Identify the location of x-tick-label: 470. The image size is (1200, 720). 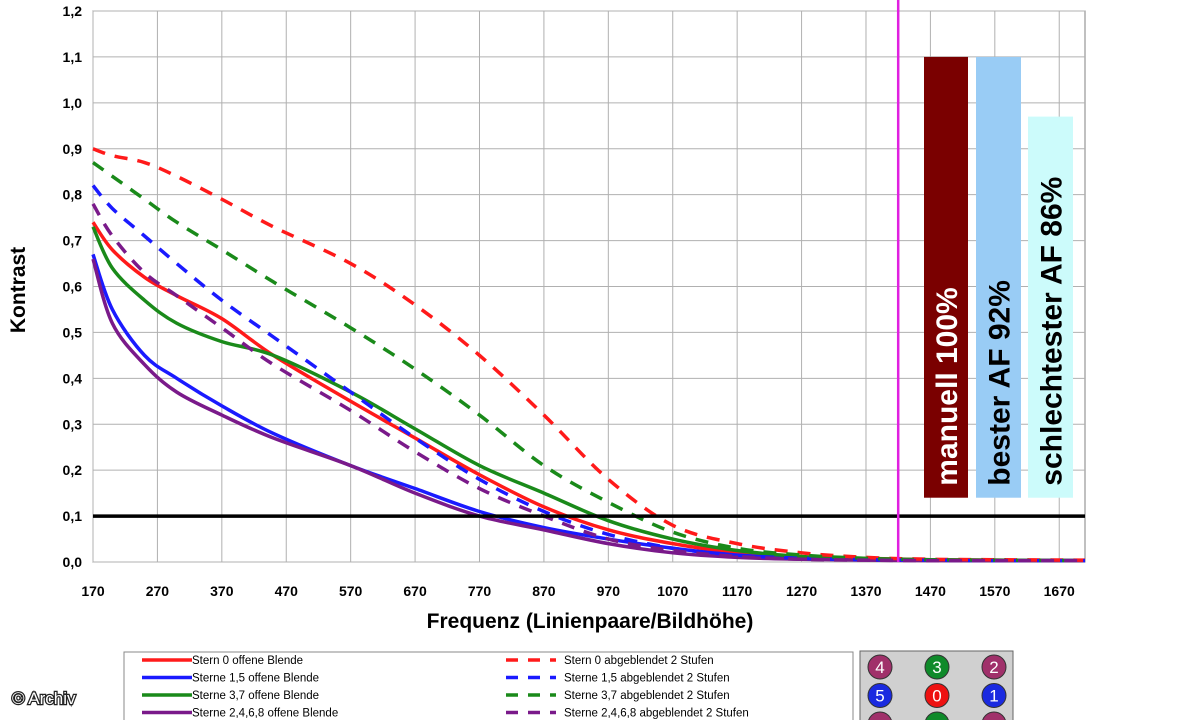
(287, 591).